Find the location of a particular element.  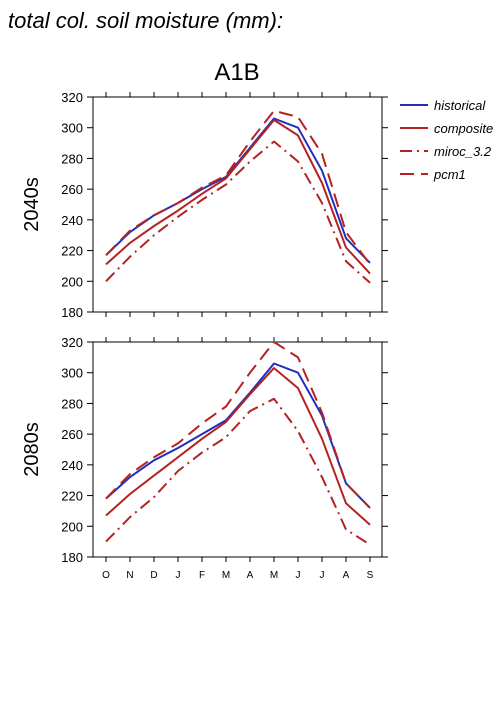

x-tick-label: N is located at coordinates (129, 575).